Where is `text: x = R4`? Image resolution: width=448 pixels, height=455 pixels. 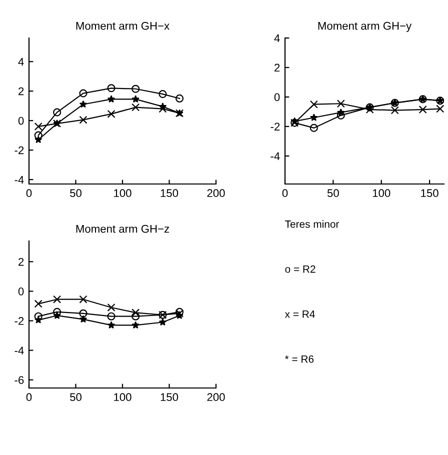
text: x = R4 is located at coordinates (299, 314).